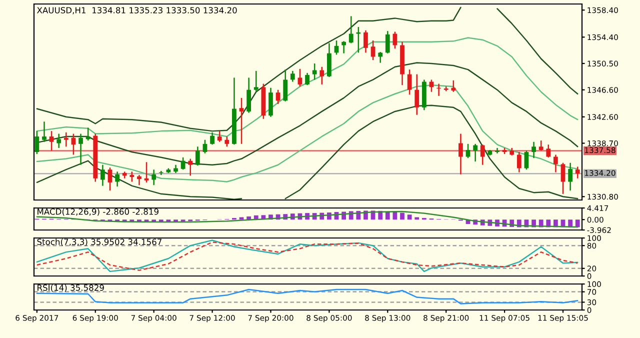 This screenshot has width=640, height=338. What do you see at coordinates (99, 242) in the screenshot?
I see `chart-title: Stoch(7,3,3) 35.9502 34.1567` at bounding box center [99, 242].